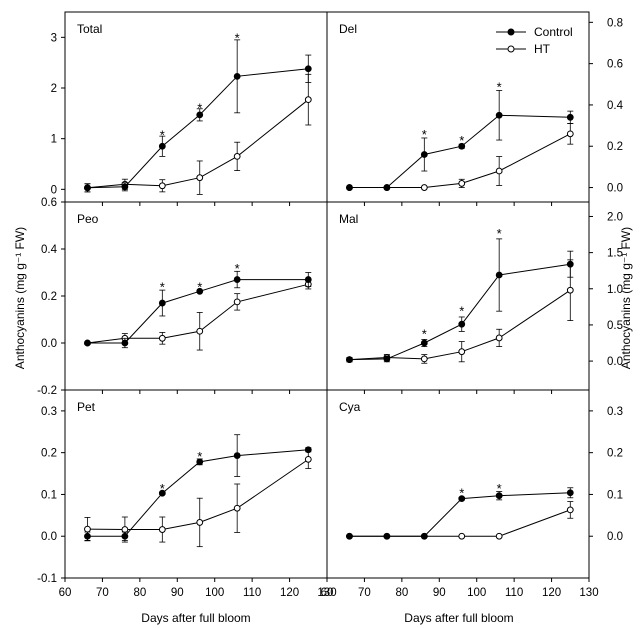 The image size is (642, 628). I want to click on y-tick-label-total: 0, so click(54, 190).